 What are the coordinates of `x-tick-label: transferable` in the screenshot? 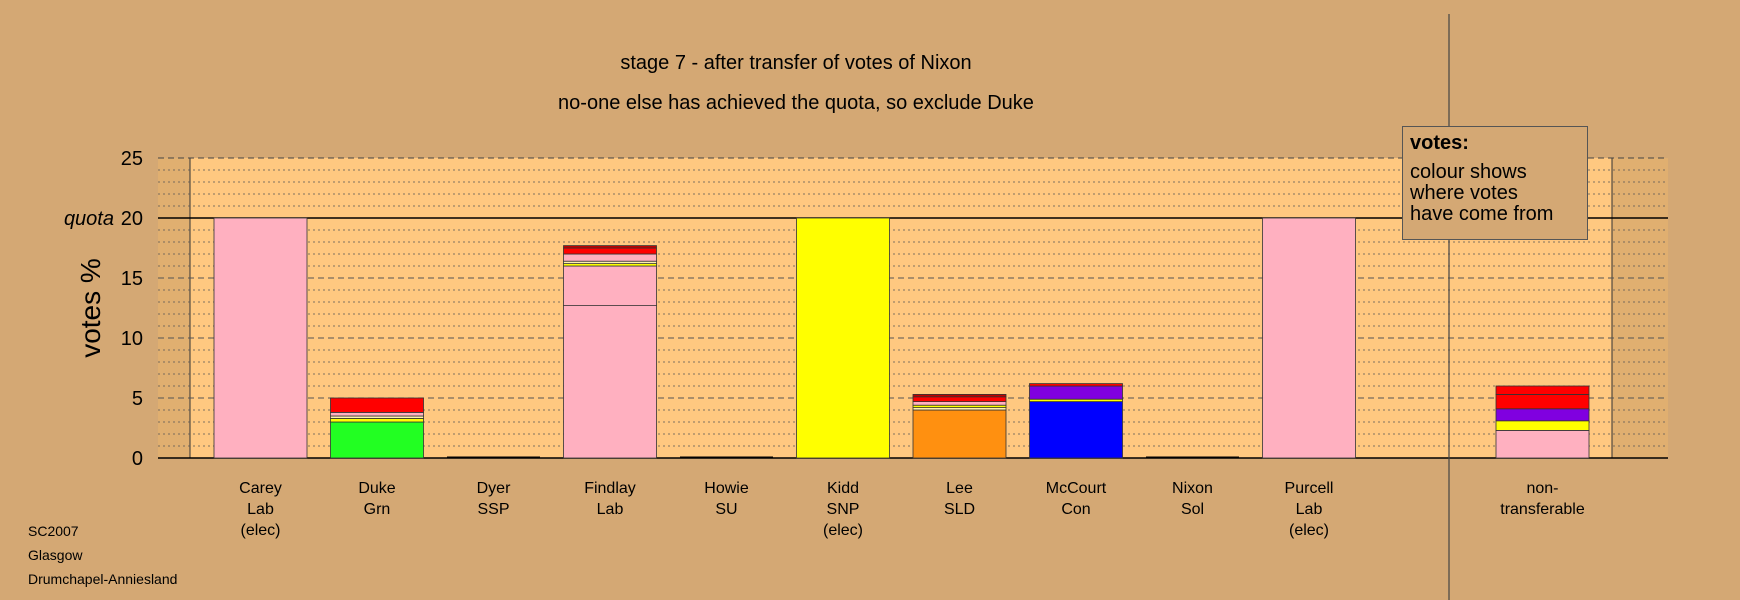 It's located at (1542, 509).